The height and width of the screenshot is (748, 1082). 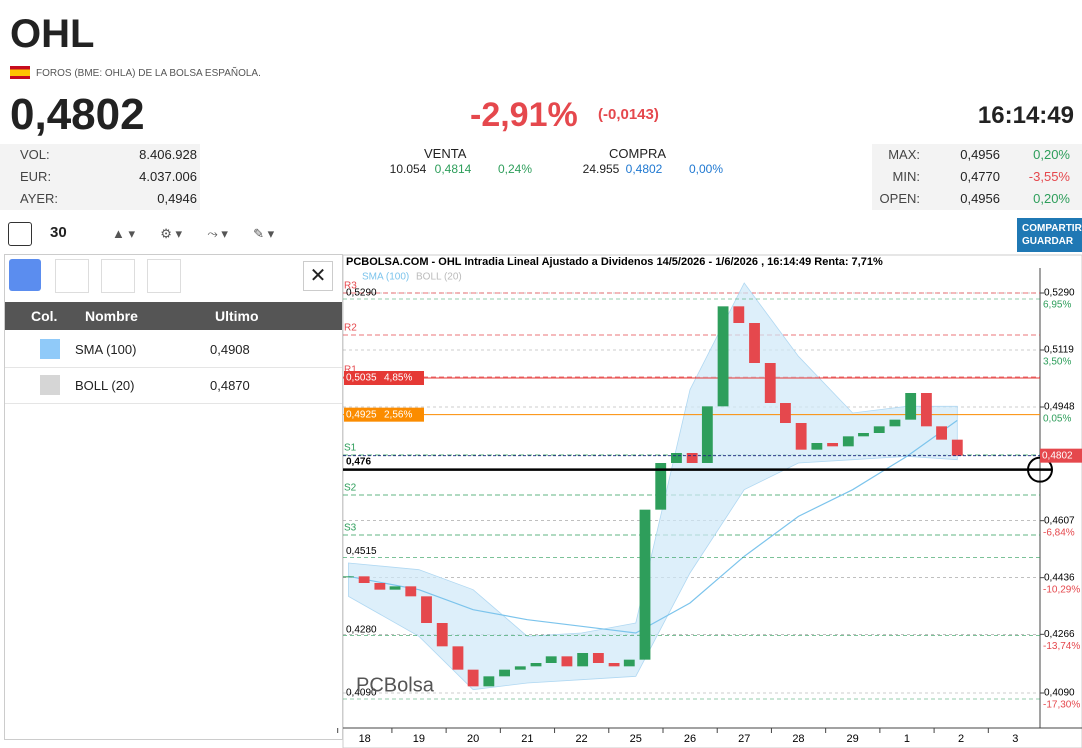 What do you see at coordinates (20, 72) in the screenshot?
I see `flag` at bounding box center [20, 72].